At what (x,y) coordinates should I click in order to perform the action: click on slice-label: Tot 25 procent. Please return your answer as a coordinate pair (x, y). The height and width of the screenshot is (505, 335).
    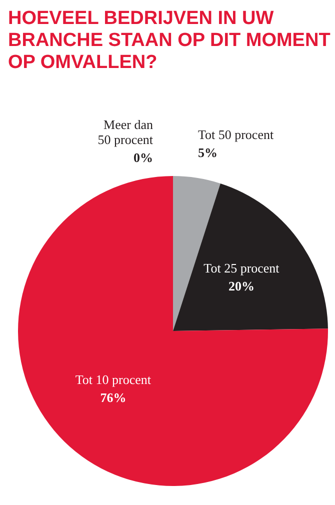
    Looking at the image, I should click on (242, 268).